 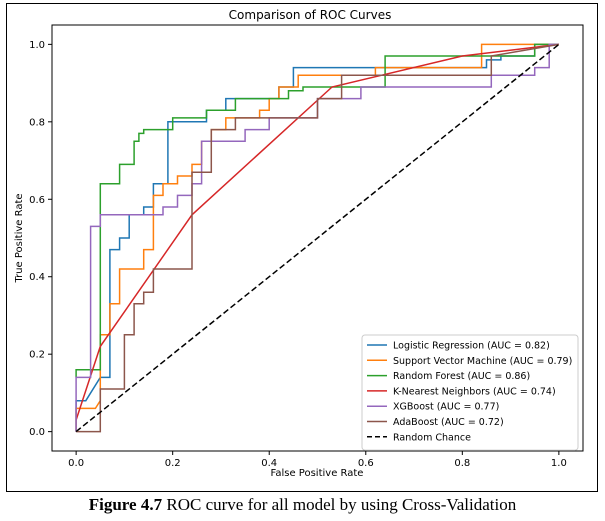 What do you see at coordinates (19, 238) in the screenshot?
I see `y-axis-label: True Positive Rate` at bounding box center [19, 238].